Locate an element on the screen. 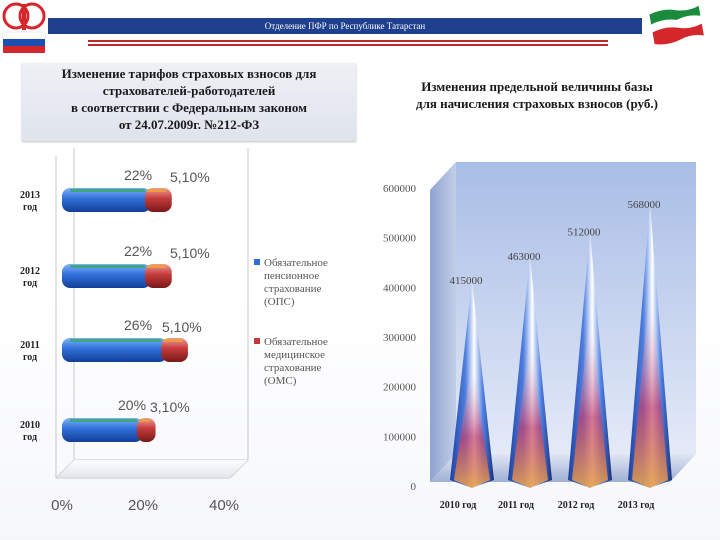 The image size is (720, 540). data-label: 512000 is located at coordinates (585, 233).